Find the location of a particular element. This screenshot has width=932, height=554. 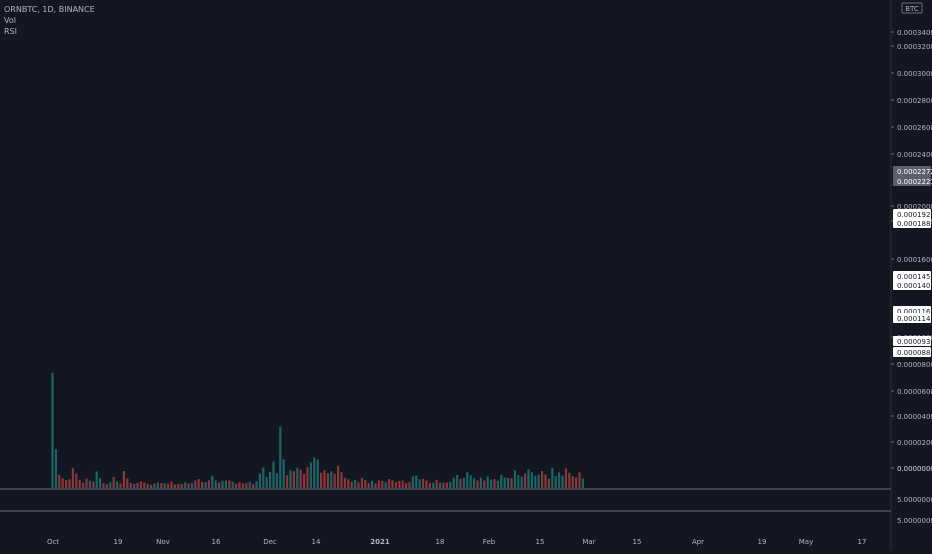

currency-badge is located at coordinates (912, 8).